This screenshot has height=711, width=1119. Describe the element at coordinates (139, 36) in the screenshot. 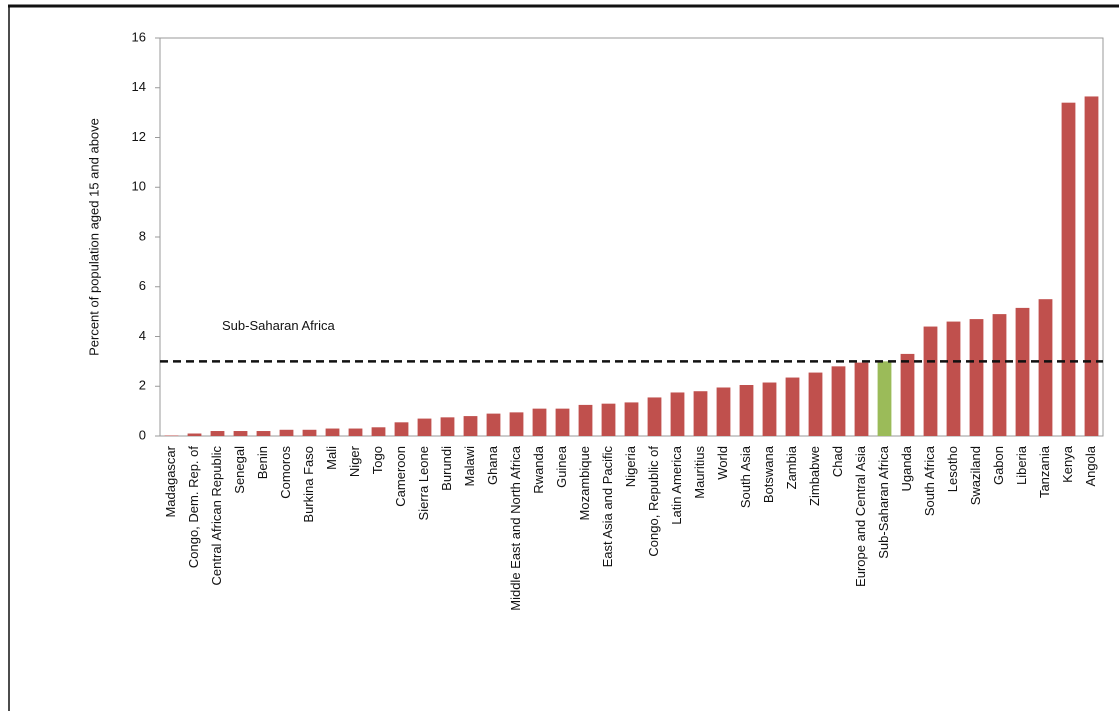

I see `y-tick-label: 16` at that location.